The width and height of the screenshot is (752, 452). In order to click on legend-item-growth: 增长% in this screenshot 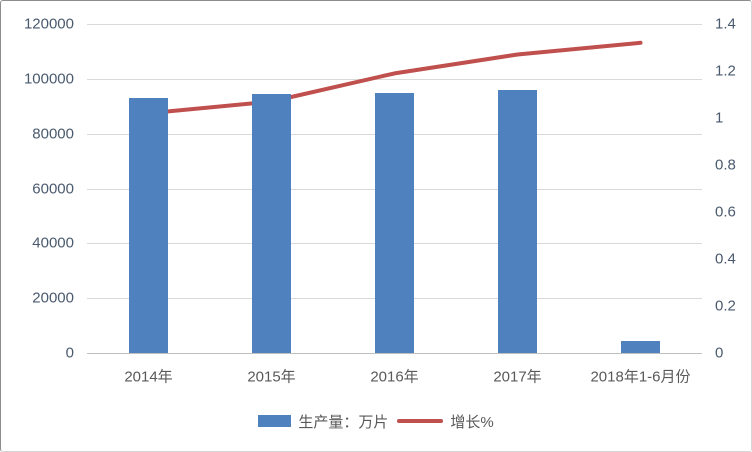, I will do `click(441, 421)`.